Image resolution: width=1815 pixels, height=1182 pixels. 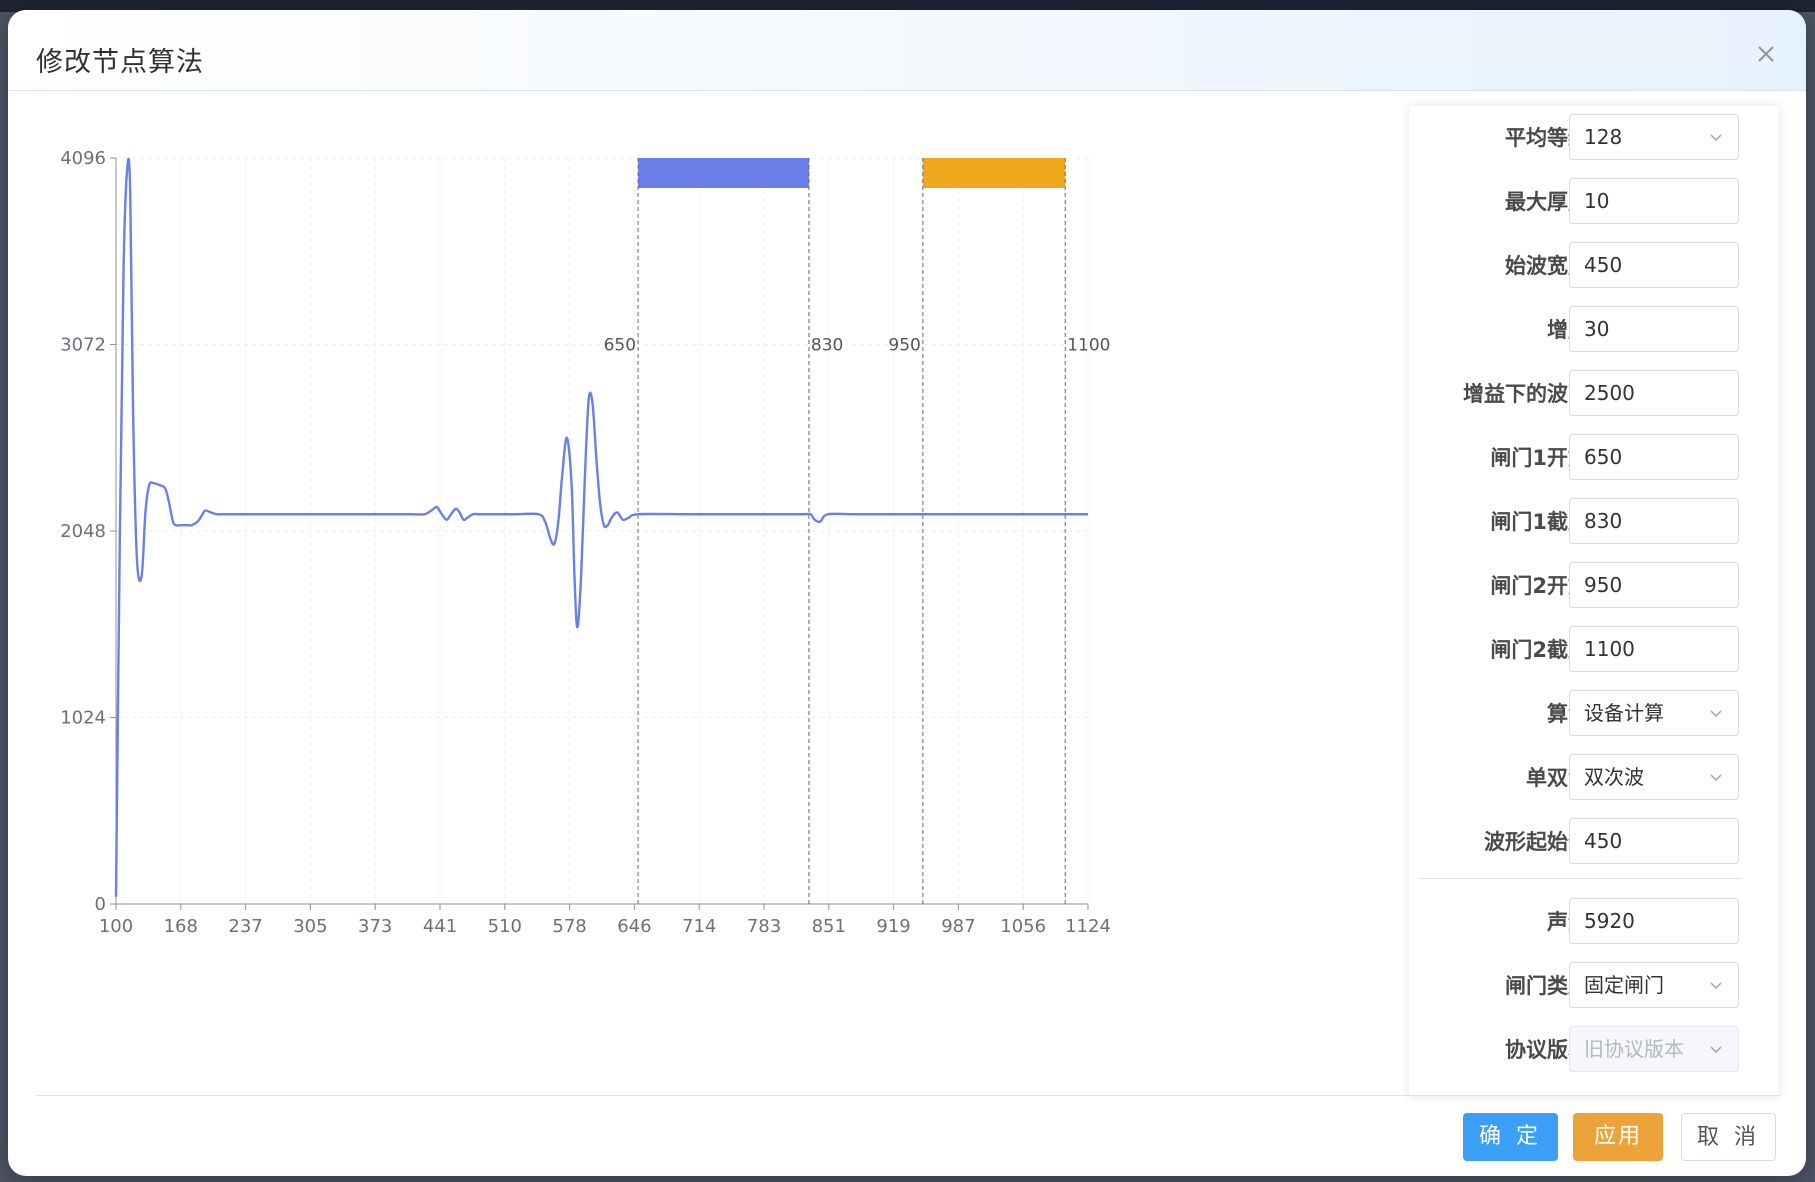 I want to click on form-row: 闸门2开始, so click(x=1594, y=586).